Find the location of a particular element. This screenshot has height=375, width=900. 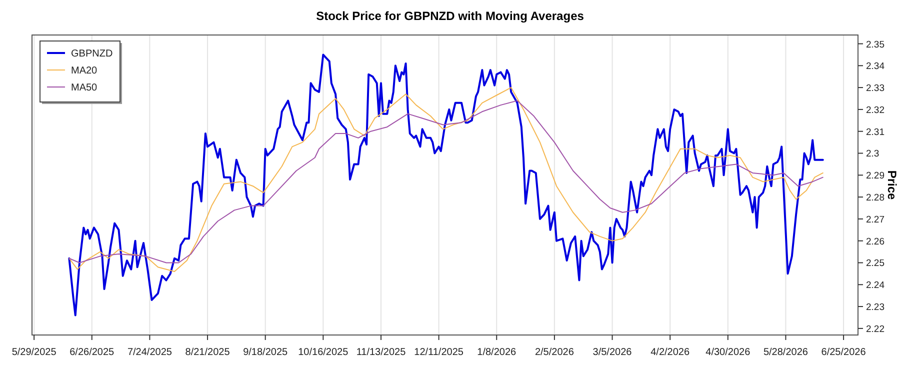

x-tick-label: 2/5/2026 is located at coordinates (554, 352).